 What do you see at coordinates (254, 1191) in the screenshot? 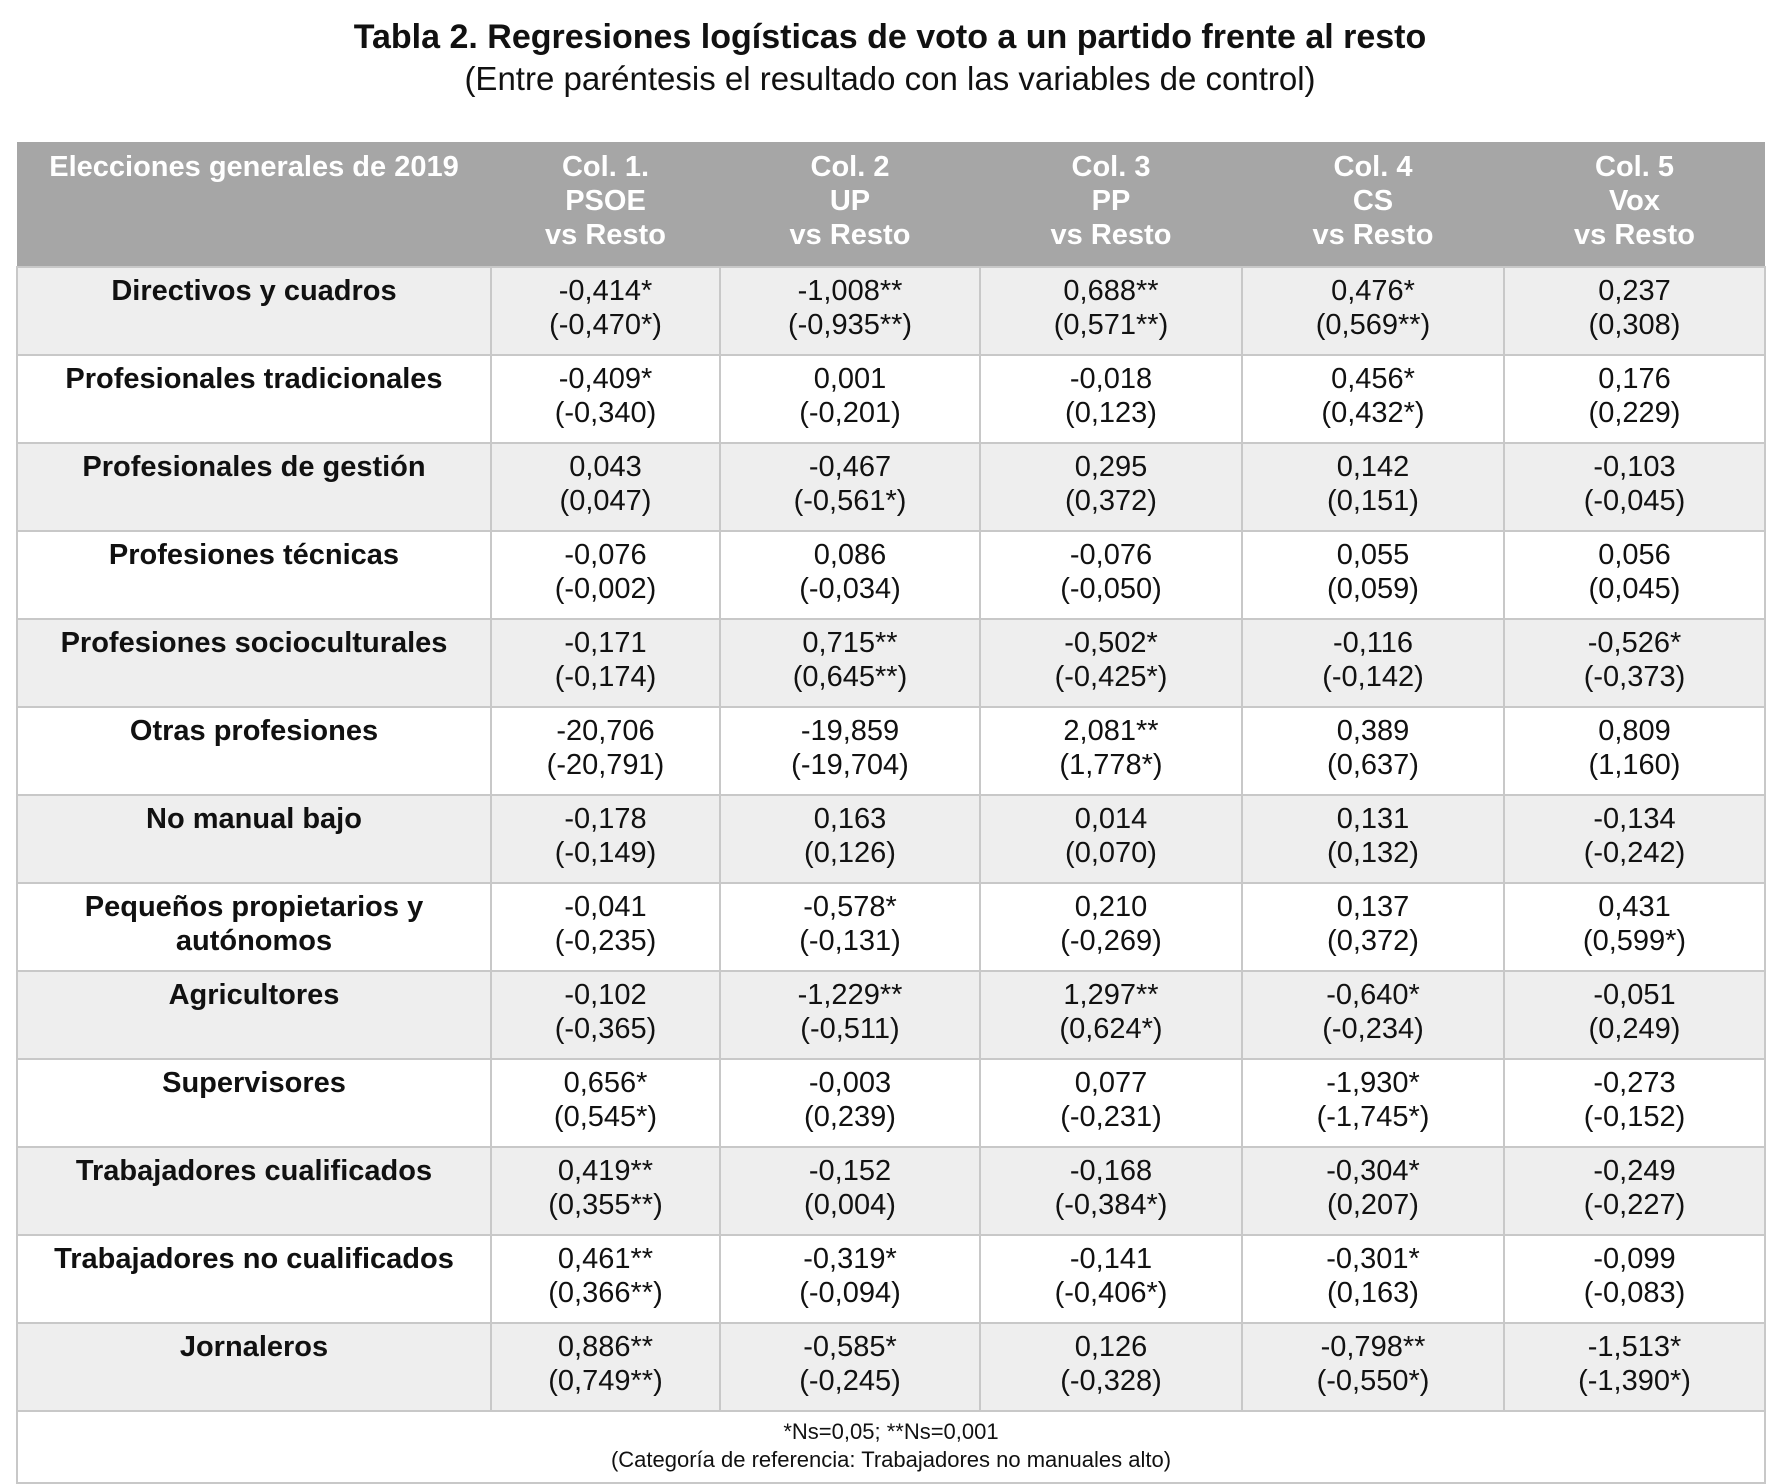
I see `row-label: Trabajadores cualificados` at bounding box center [254, 1191].